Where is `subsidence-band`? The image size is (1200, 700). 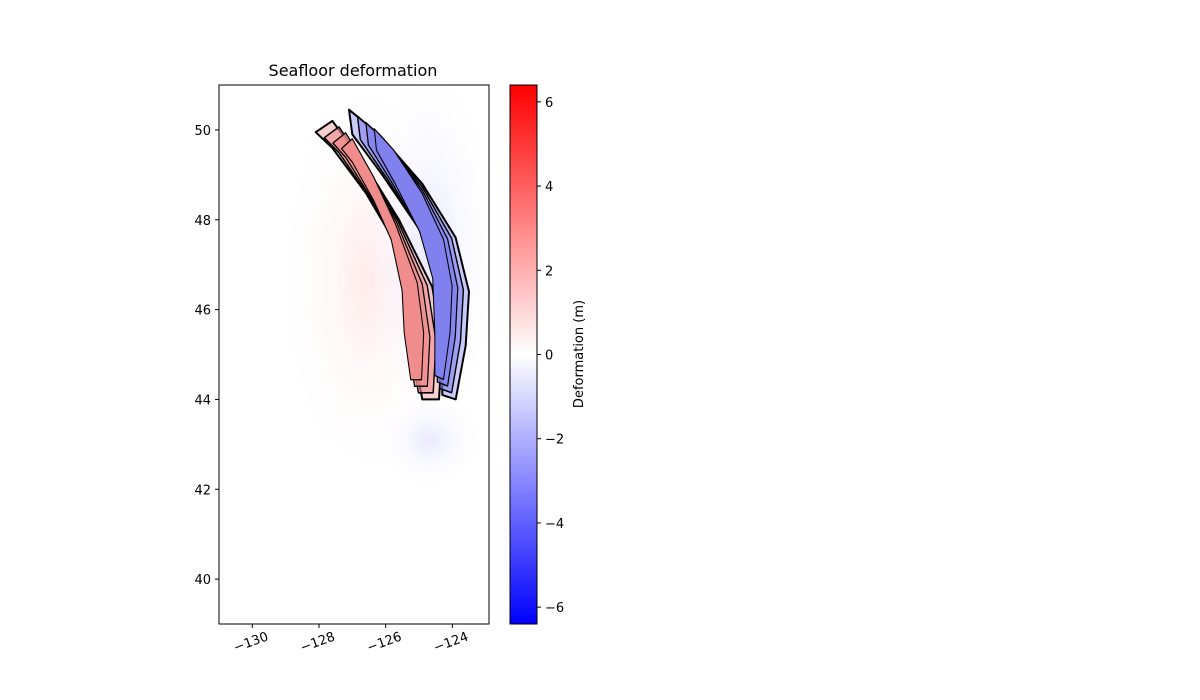 subsidence-band is located at coordinates (409, 254).